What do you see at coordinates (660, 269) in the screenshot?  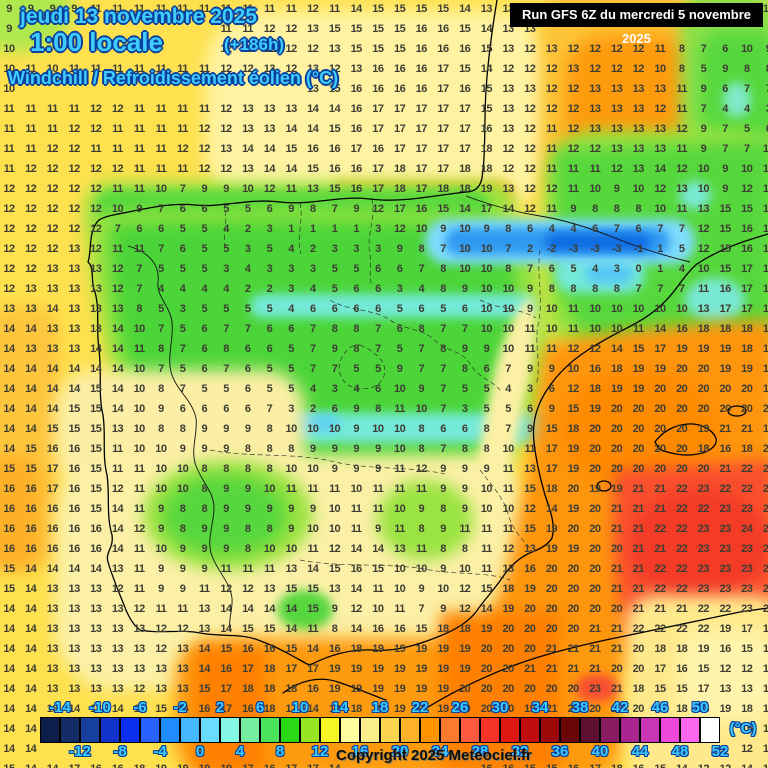 I see `grid-value: 1` at bounding box center [660, 269].